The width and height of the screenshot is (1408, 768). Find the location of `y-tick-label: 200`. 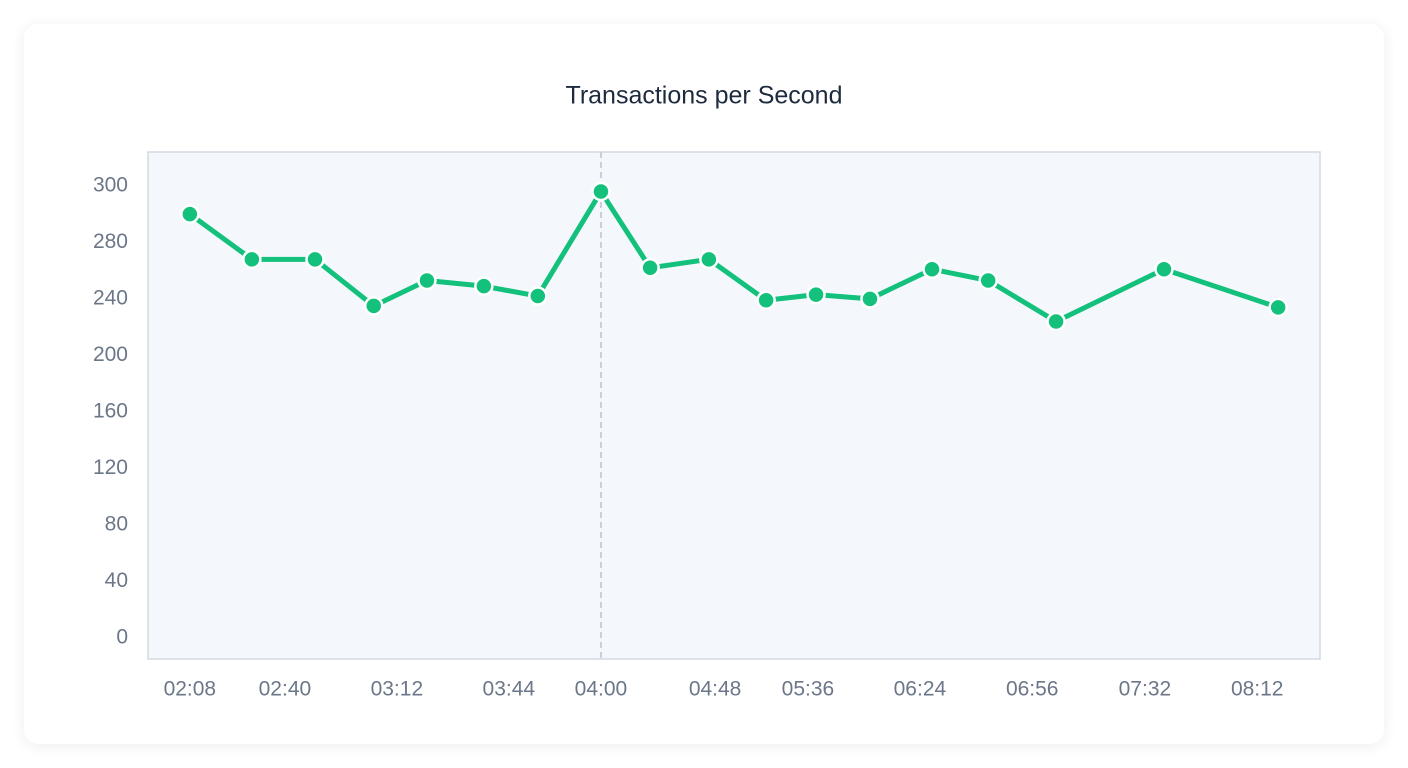

y-tick-label: 200 is located at coordinates (110, 354).